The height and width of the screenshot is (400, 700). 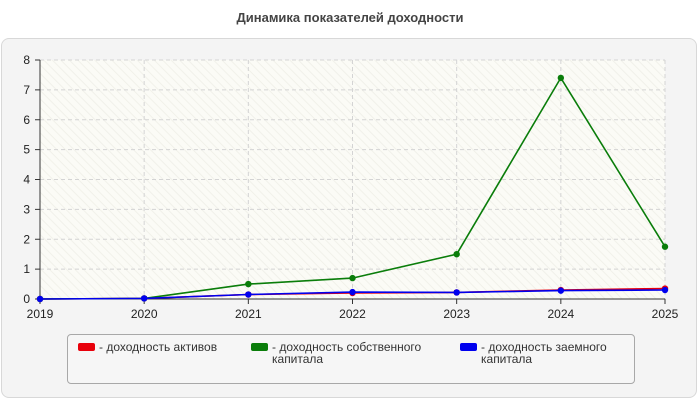 I want to click on legend-label: - доходность собственного капитала, so click(x=347, y=353).